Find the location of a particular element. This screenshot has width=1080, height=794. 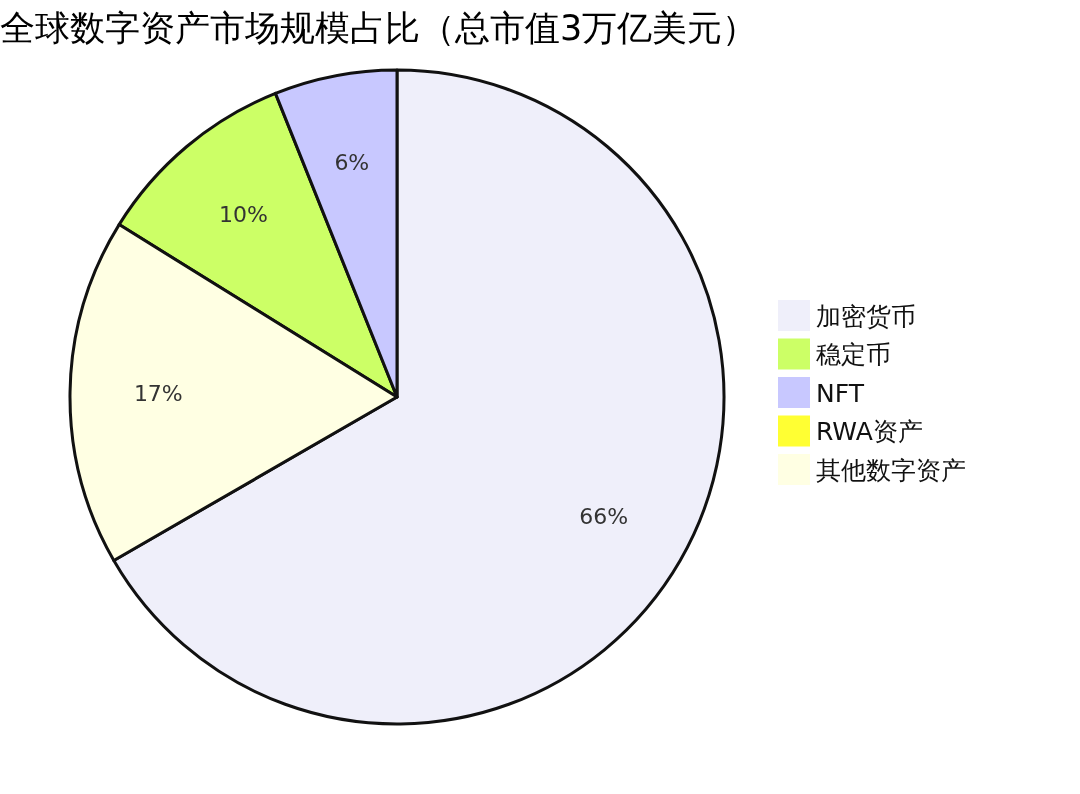

data-label: 17% is located at coordinates (158, 393).